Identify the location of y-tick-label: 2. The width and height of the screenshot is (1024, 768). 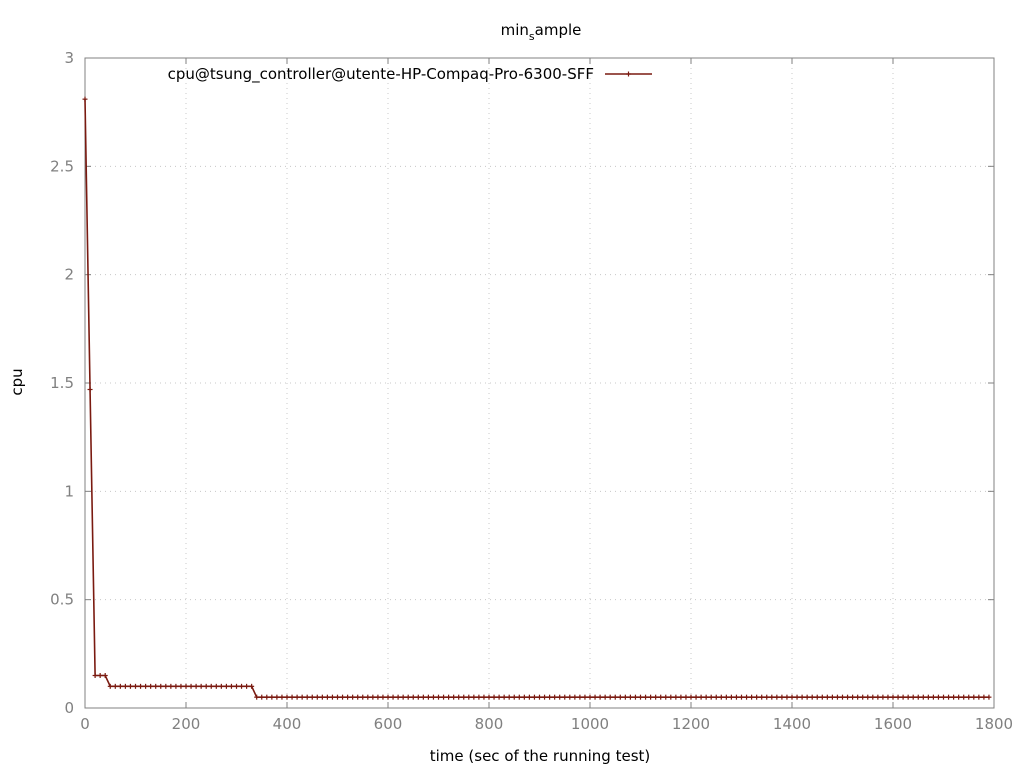
(69, 275).